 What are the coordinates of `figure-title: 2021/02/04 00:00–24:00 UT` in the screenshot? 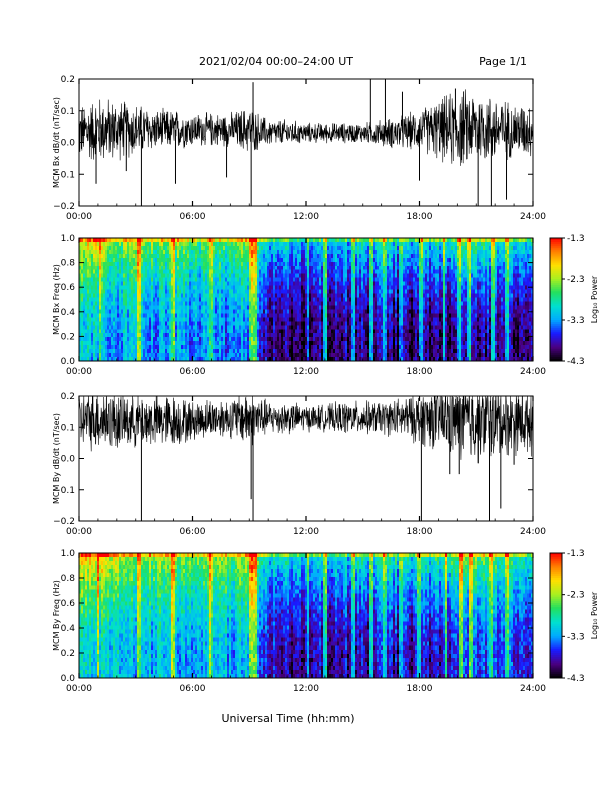 It's located at (276, 61).